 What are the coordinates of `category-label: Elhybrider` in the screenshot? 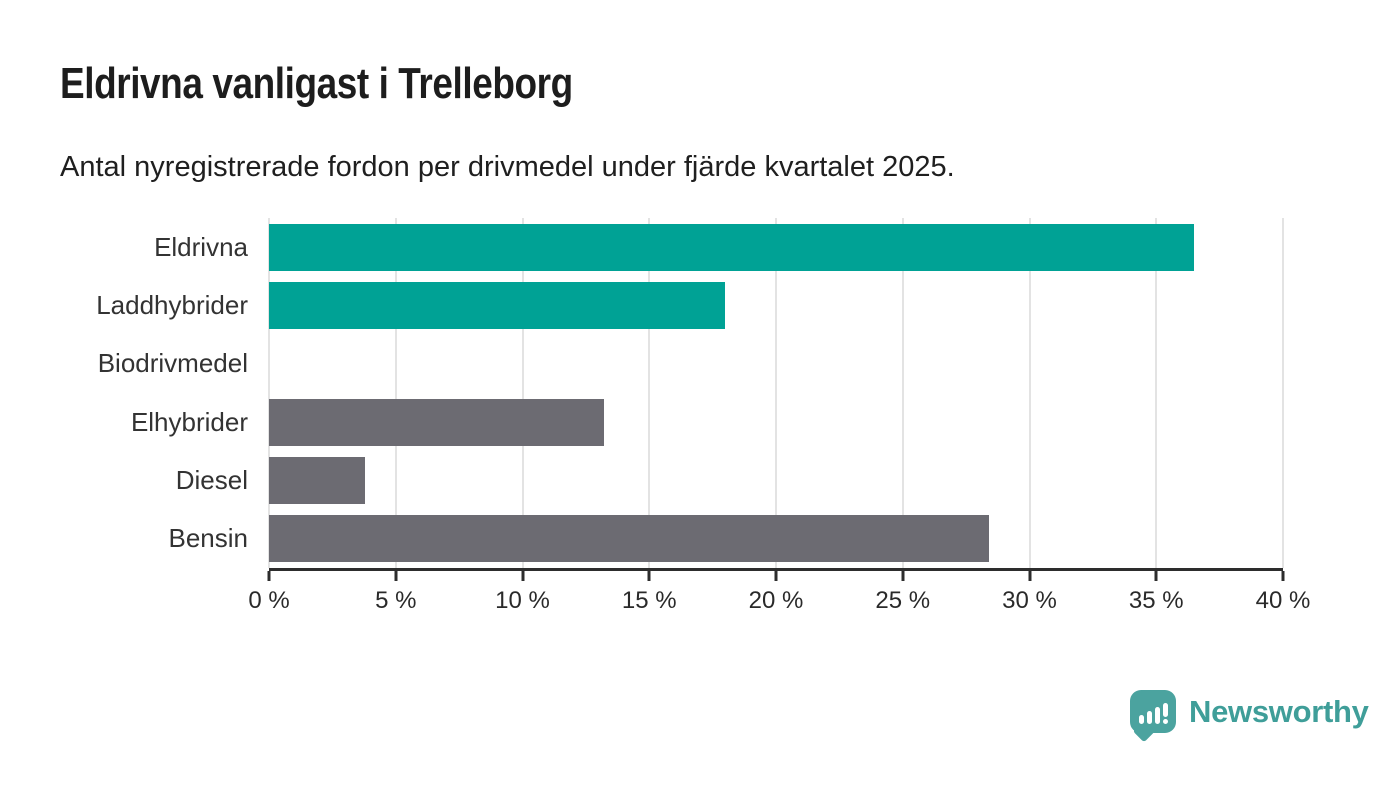 It's located at (189, 421).